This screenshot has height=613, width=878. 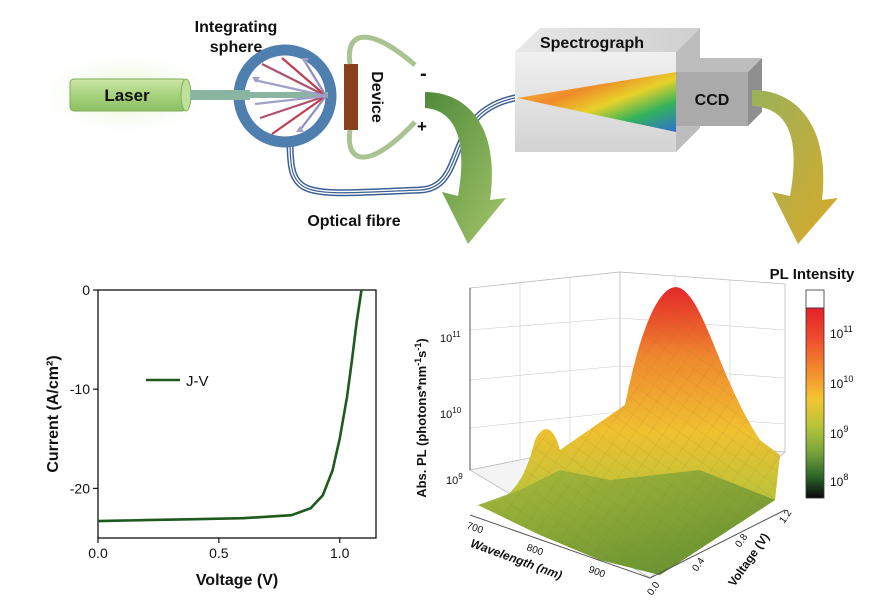 What do you see at coordinates (815, 403) in the screenshot?
I see `colorbar-gradient` at bounding box center [815, 403].